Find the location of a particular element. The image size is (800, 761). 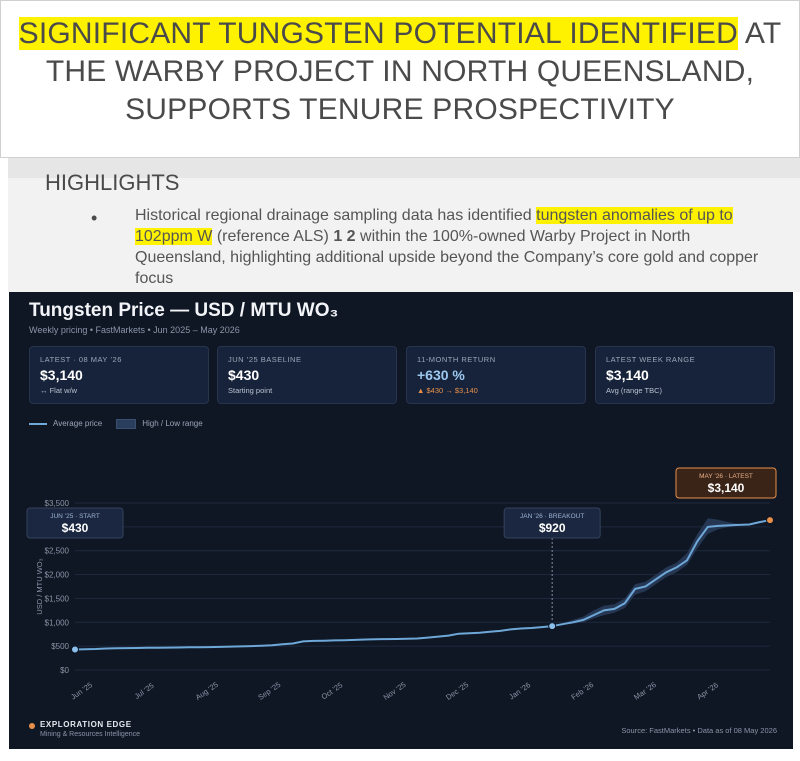

stat-card-sub: Avg (range TBC) is located at coordinates (634, 390).